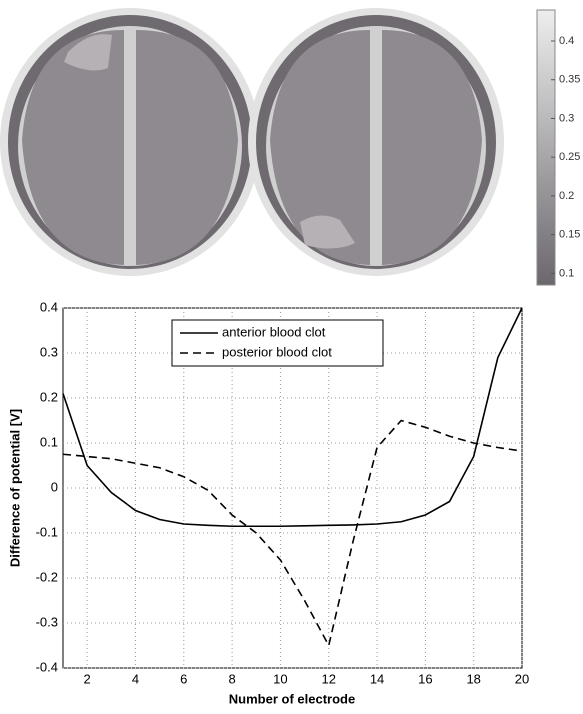  Describe the element at coordinates (49, 351) in the screenshot. I see `y-tick-label: 0.3` at that location.